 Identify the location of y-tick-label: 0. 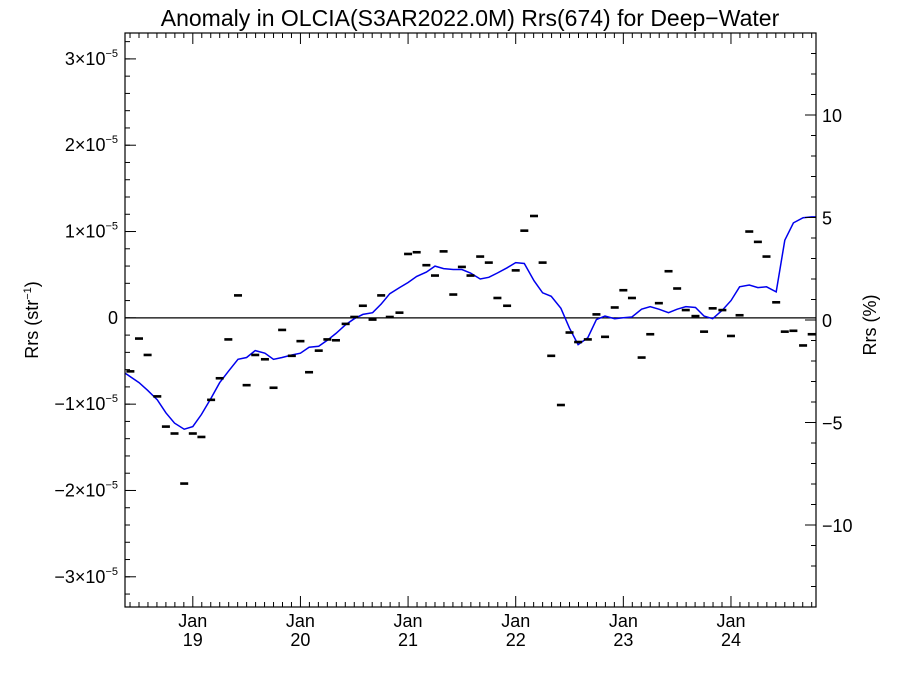
(113, 318).